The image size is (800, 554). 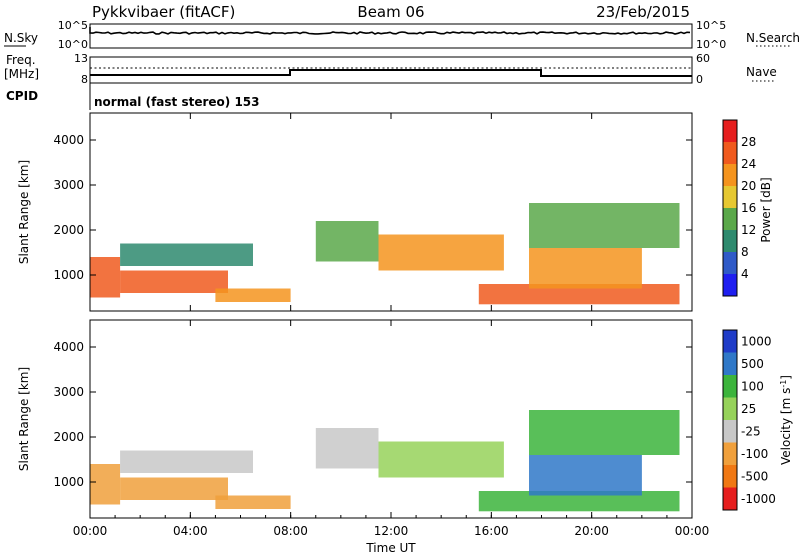 I want to click on mode-label: normal (fast stereo) 153, so click(x=177, y=102).